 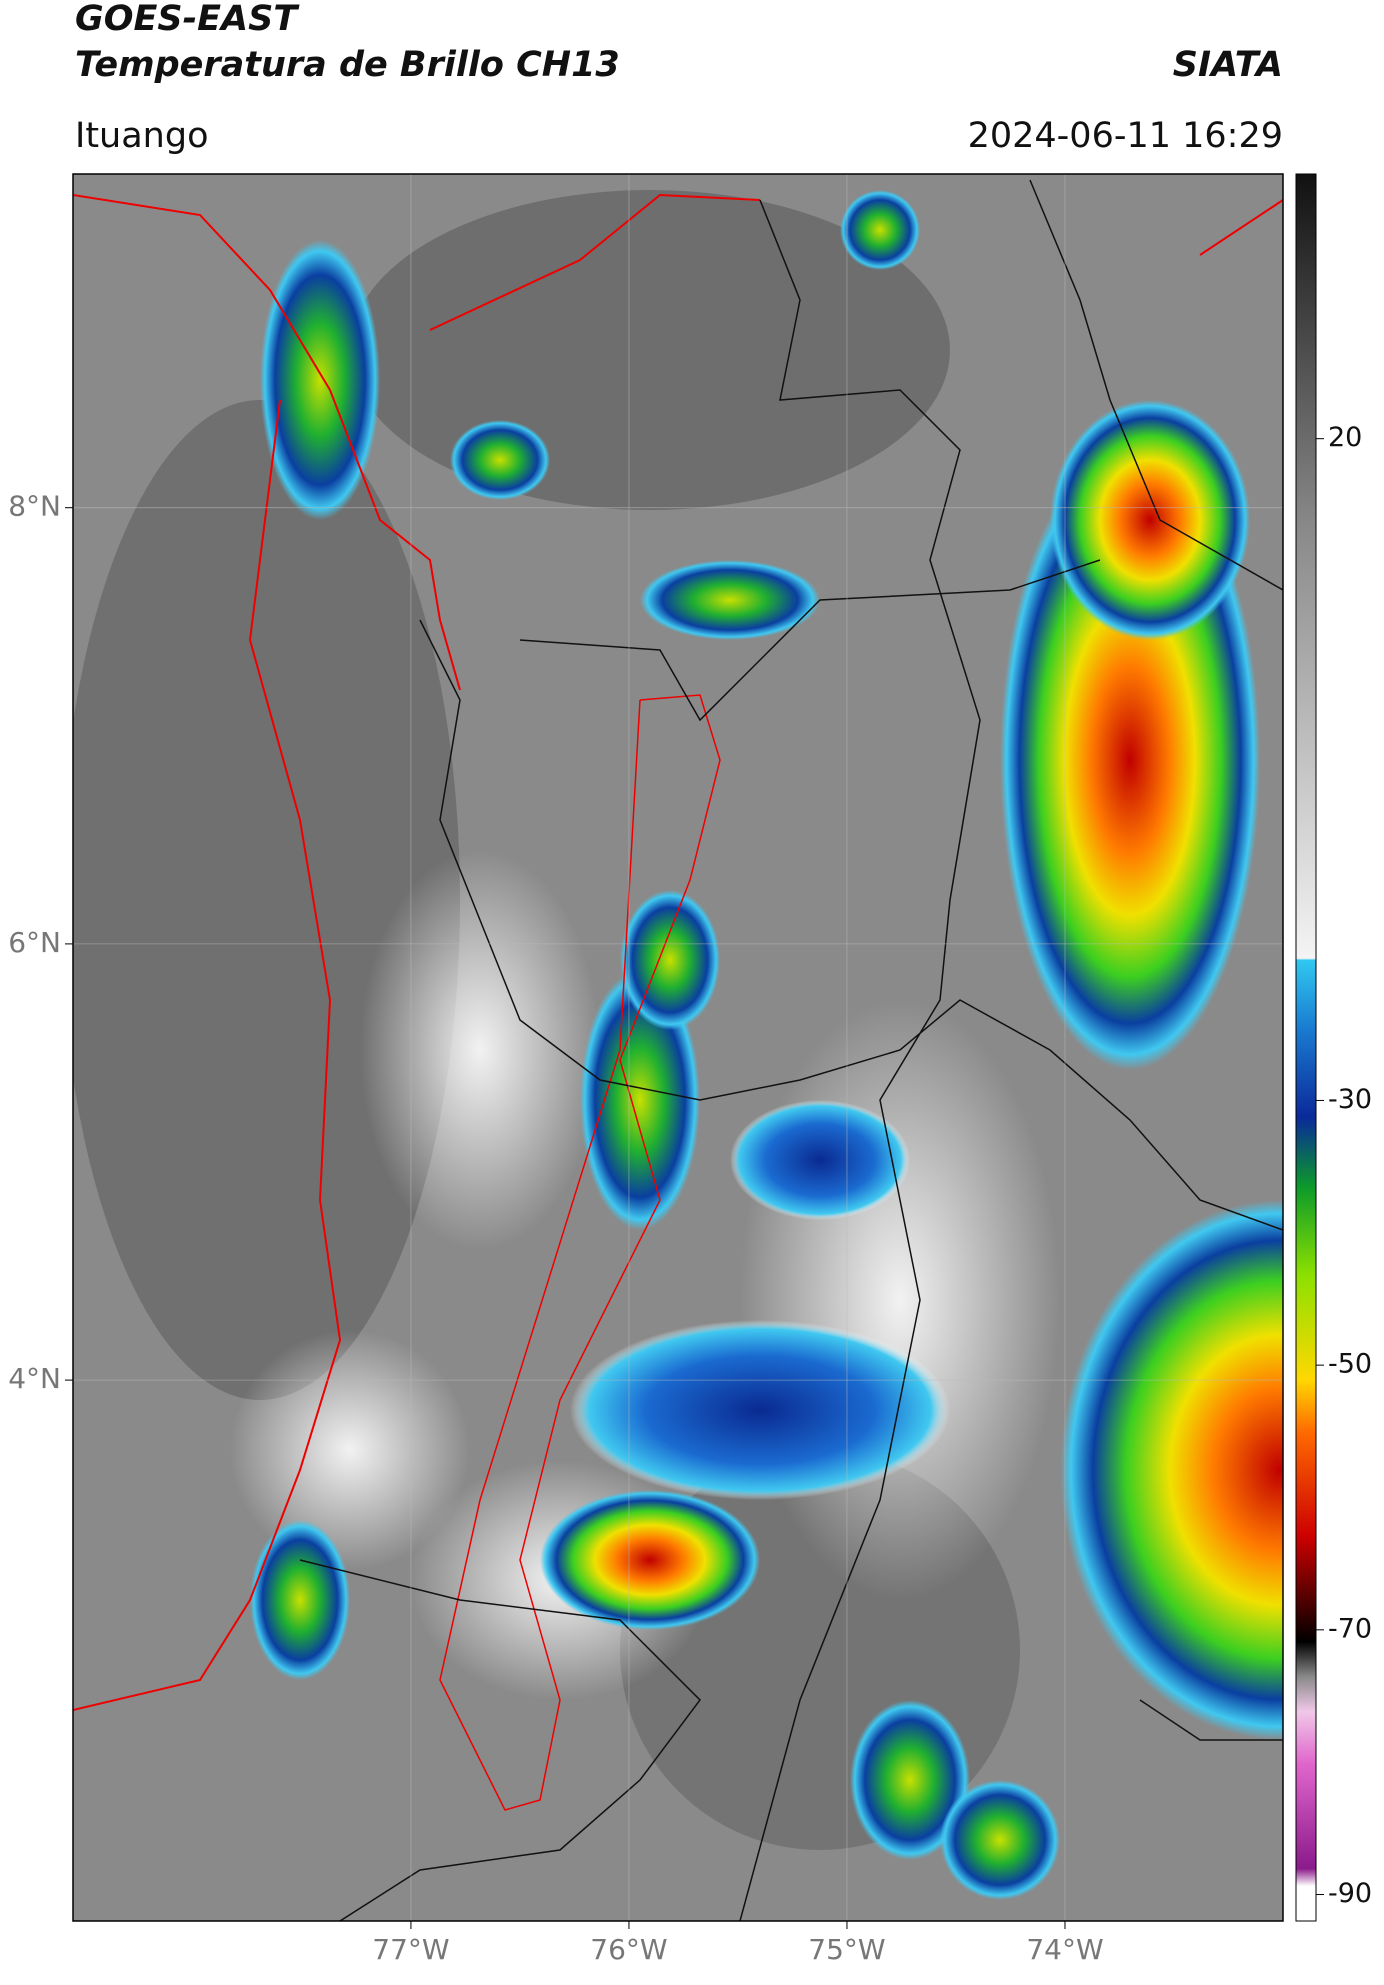 What do you see at coordinates (1350, 1099) in the screenshot?
I see `colorbar-label: -30` at bounding box center [1350, 1099].